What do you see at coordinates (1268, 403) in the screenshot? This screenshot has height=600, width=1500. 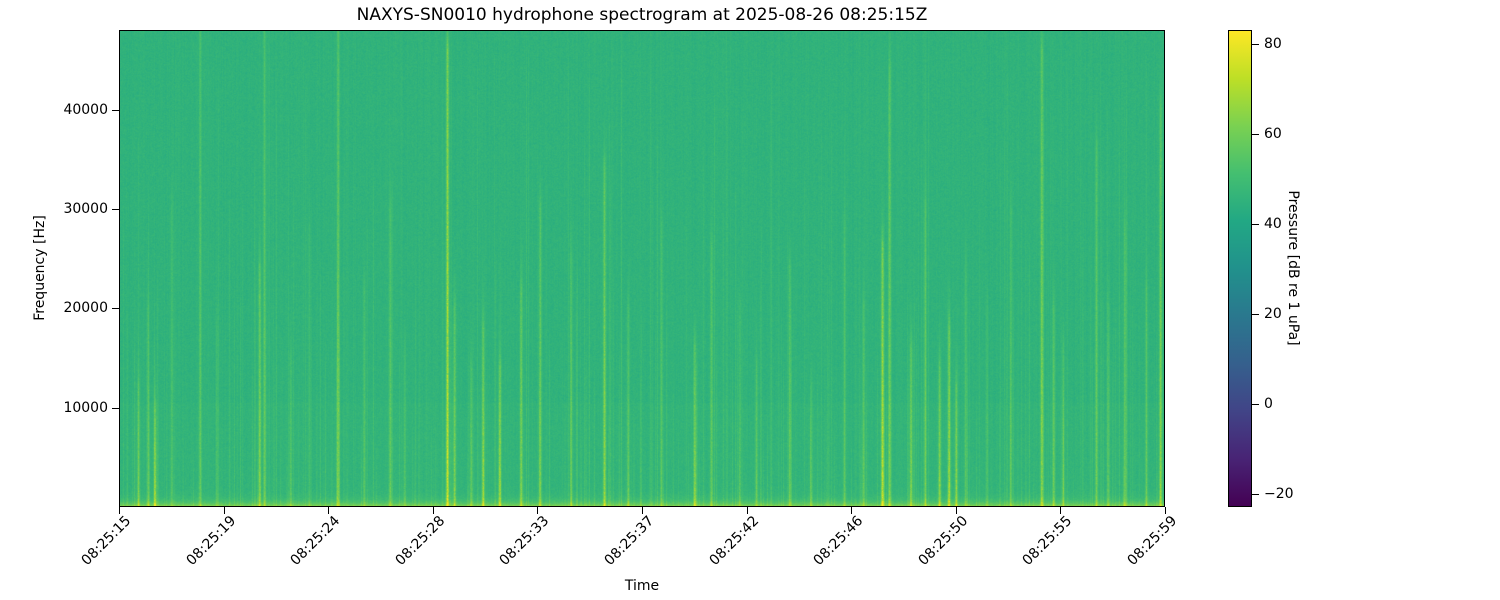 I see `colorbar-tick-label: 0` at bounding box center [1268, 403].